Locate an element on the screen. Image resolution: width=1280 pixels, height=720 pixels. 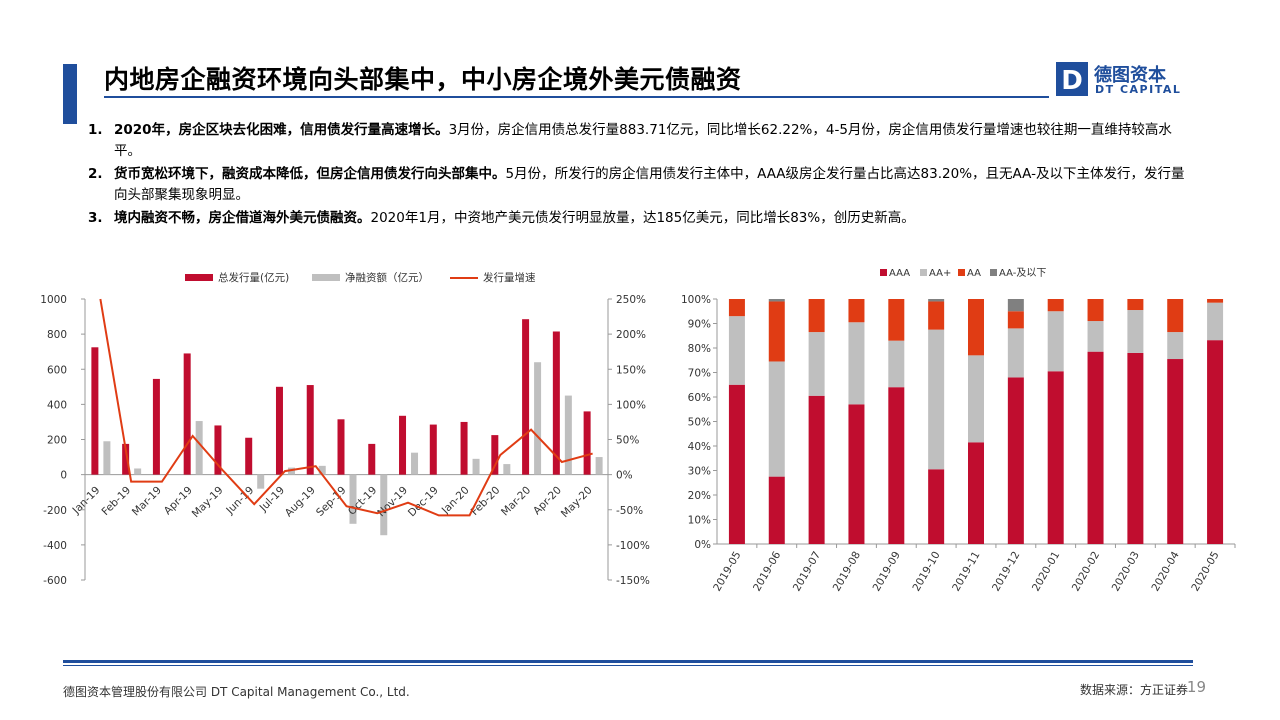
x-tick-label: 2020-02 is located at coordinates (1086, 572).